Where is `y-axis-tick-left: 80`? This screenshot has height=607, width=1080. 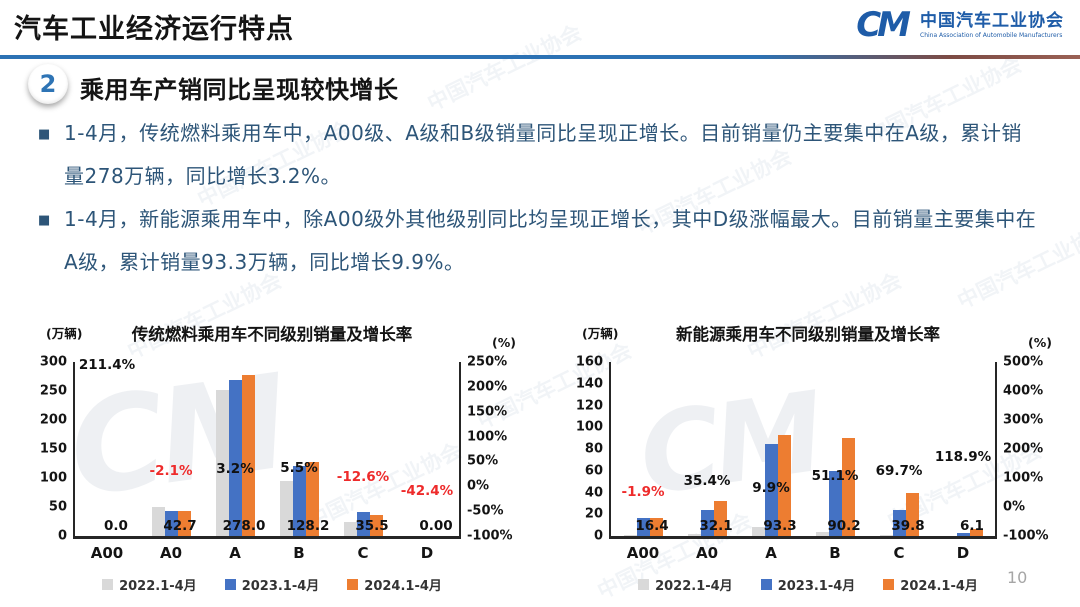 y-axis-tick-left: 80 is located at coordinates (593, 449).